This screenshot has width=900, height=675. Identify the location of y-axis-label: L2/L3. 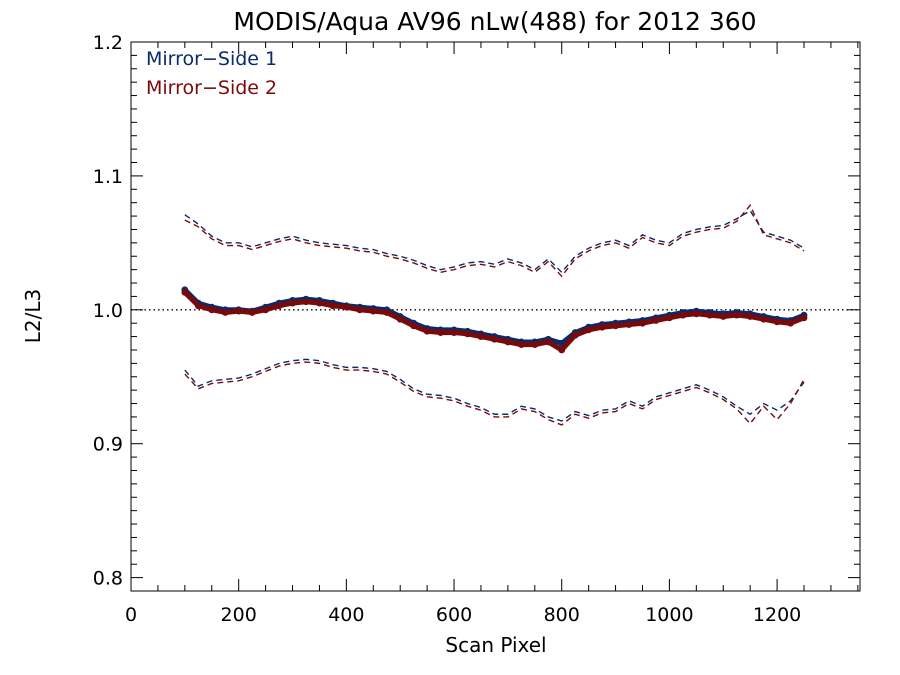
(33, 316).